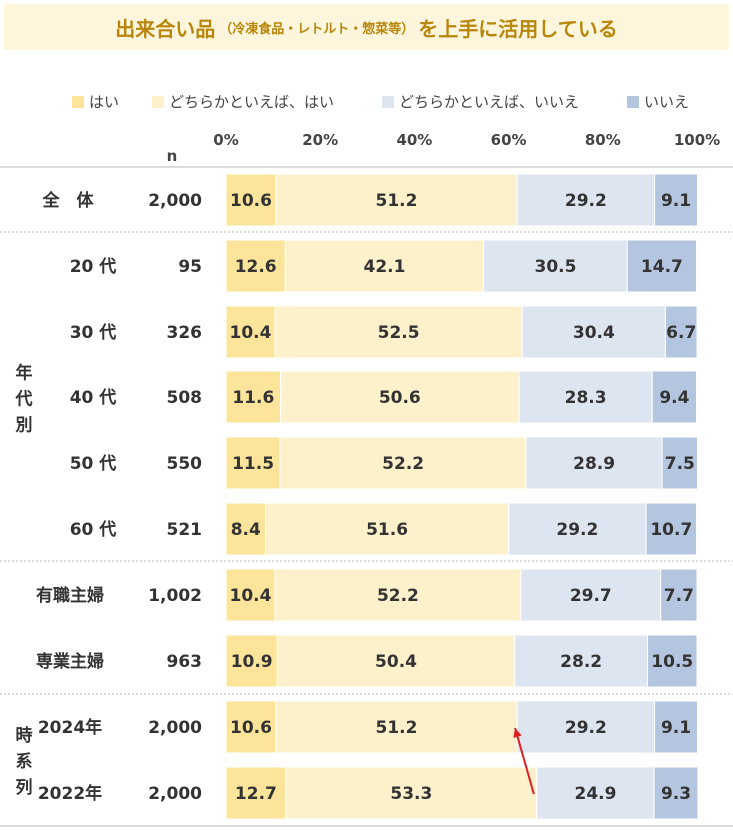 The image size is (733, 840). I want to click on row-label: 30 代, so click(93, 332).